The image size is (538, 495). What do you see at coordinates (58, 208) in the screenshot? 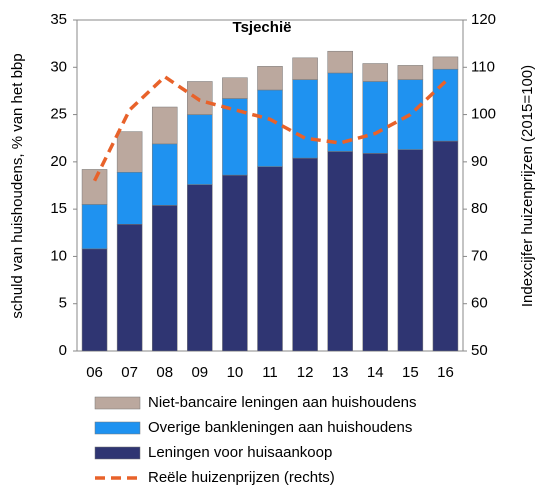
I see `y-tick-label: 15` at bounding box center [58, 208].